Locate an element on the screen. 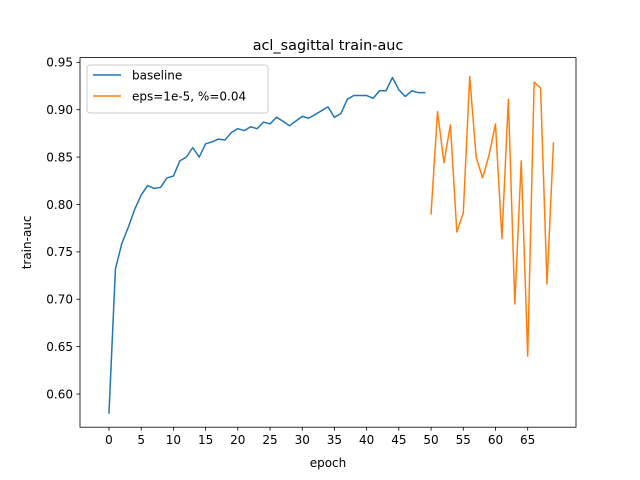  y-tick-label: 0.80 is located at coordinates (59, 205).